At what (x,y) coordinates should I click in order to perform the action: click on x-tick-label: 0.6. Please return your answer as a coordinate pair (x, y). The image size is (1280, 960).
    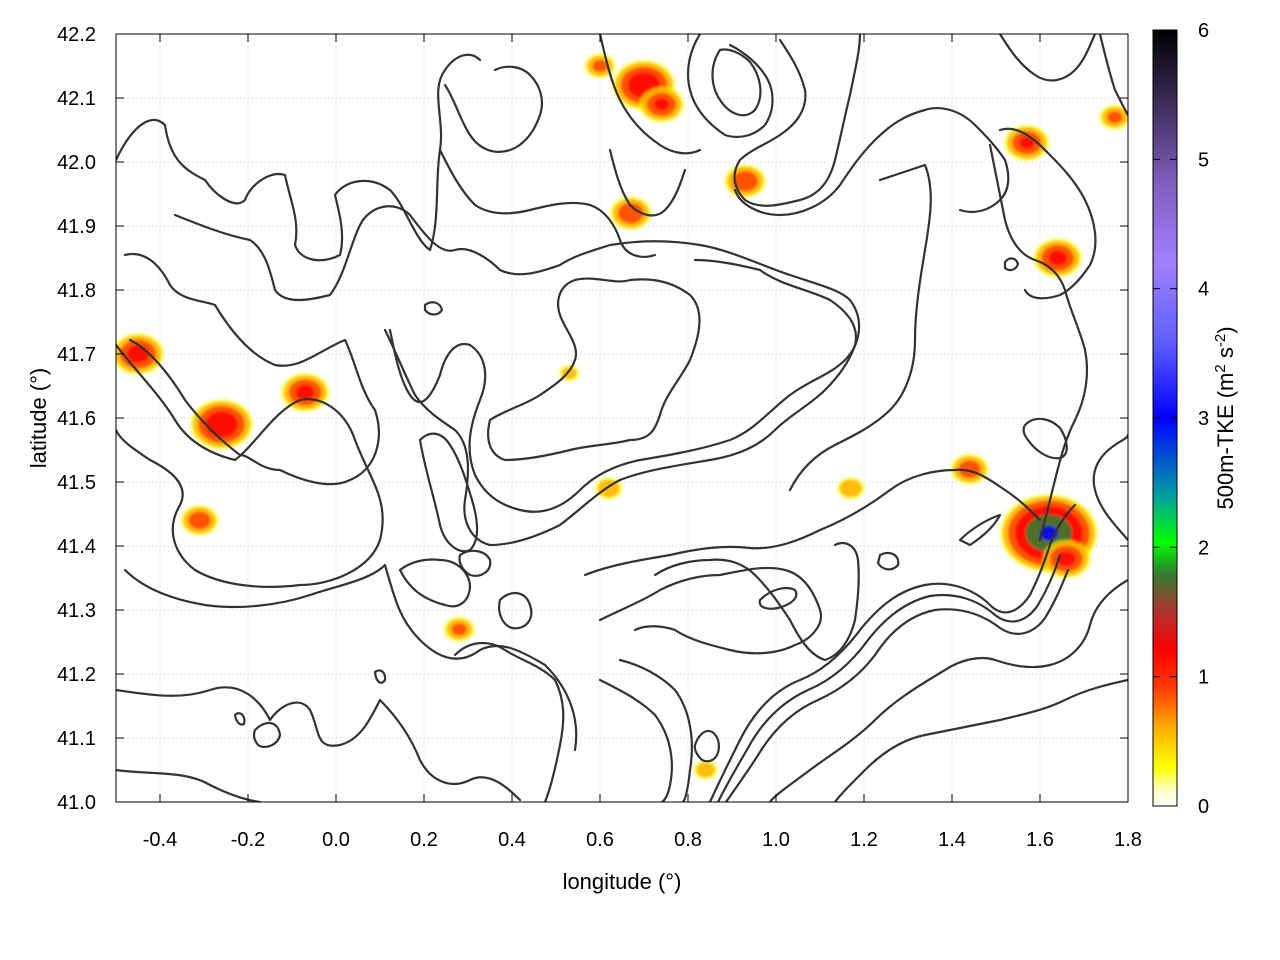
    Looking at the image, I should click on (600, 840).